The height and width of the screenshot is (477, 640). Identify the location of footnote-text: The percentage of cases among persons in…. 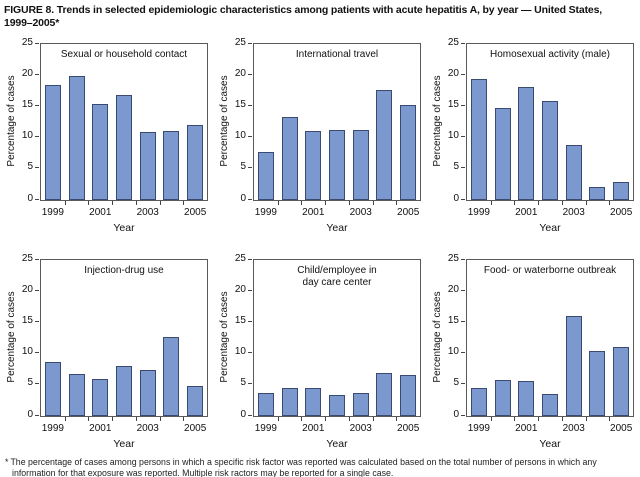
(303, 466).